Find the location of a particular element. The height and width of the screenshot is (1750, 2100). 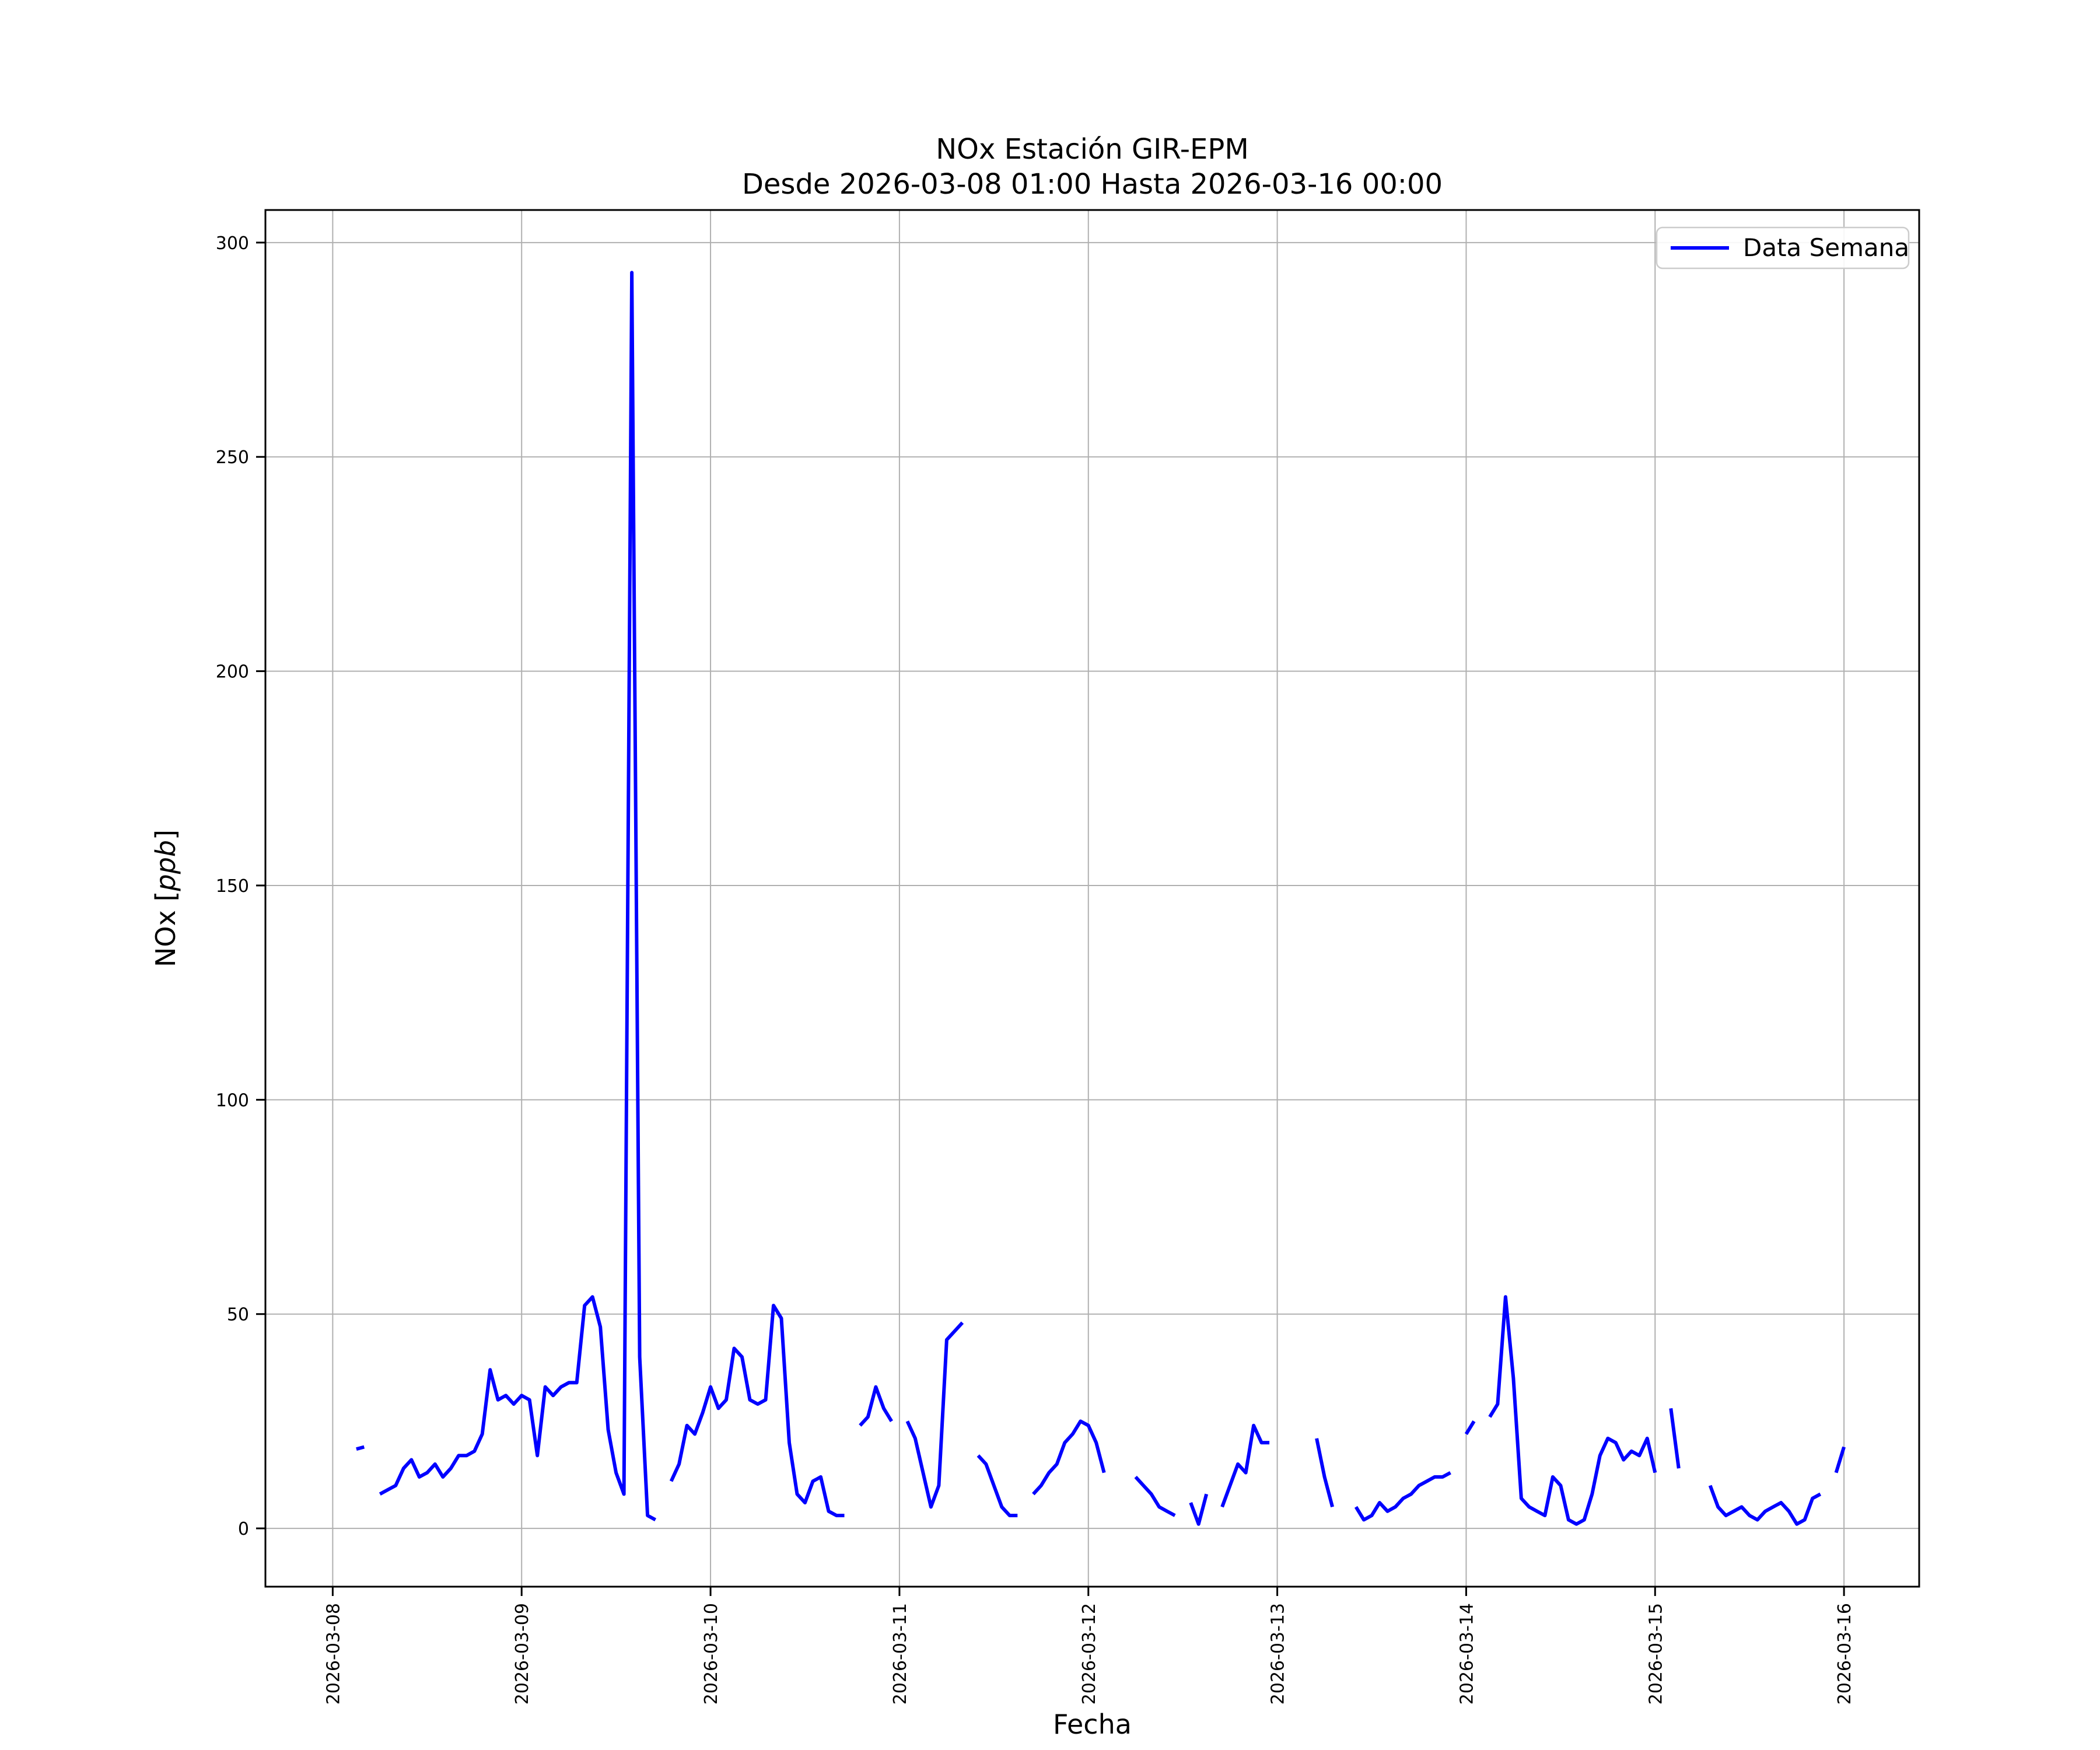

x-tick-label: 2026-03-14 is located at coordinates (1467, 1653).